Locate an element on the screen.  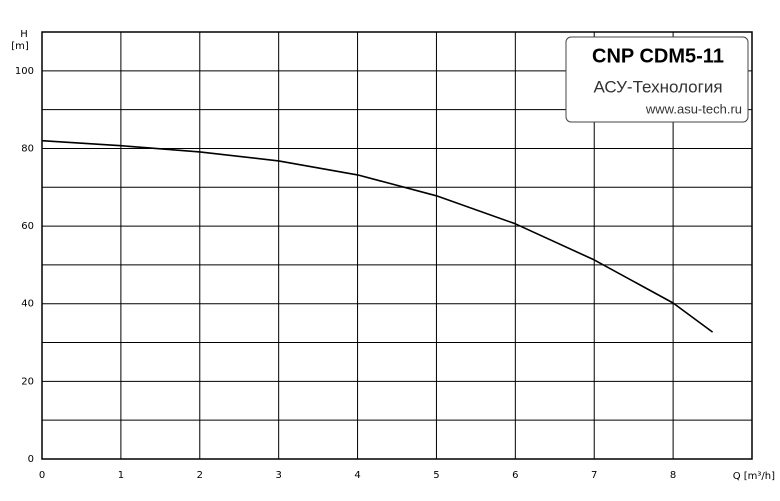
company-name: АСУ-Технология is located at coordinates (657, 86).